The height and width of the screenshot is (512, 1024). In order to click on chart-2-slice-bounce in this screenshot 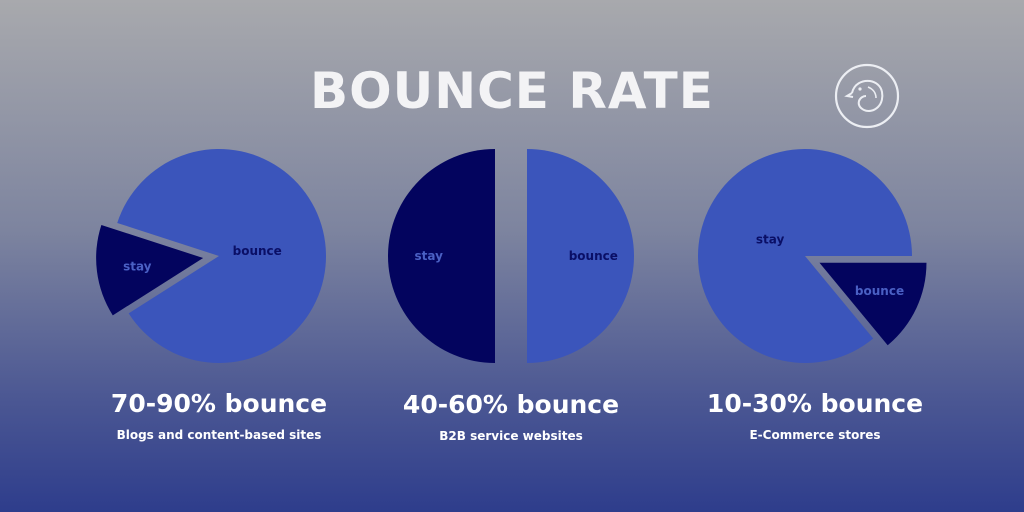, I will do `click(580, 256)`.